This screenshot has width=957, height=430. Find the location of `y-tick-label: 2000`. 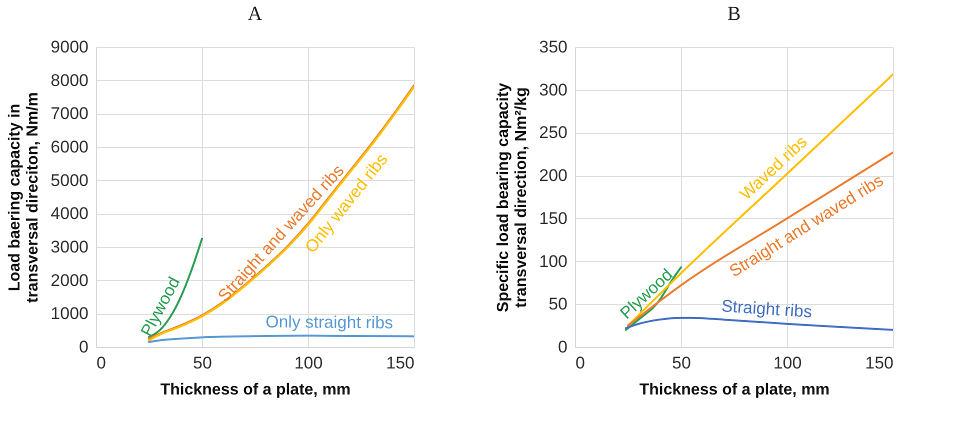

y-tick-label: 2000 is located at coordinates (69, 280).